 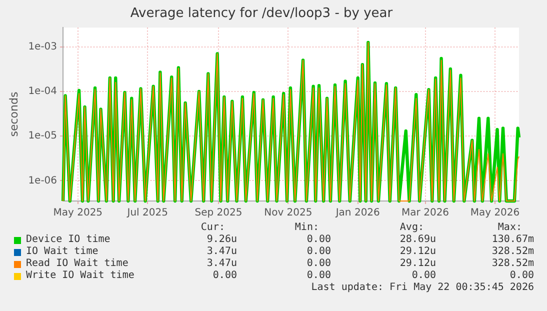 What do you see at coordinates (62, 252) in the screenshot?
I see `legend-label: IO Wait time` at bounding box center [62, 252].